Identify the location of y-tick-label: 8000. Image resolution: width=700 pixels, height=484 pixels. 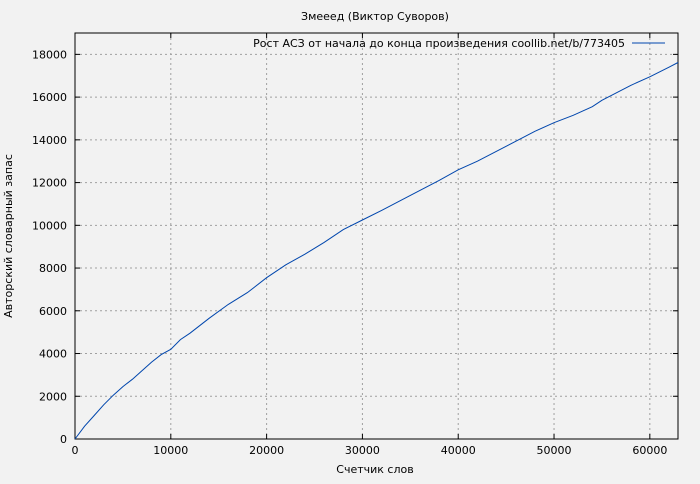
(53, 268).